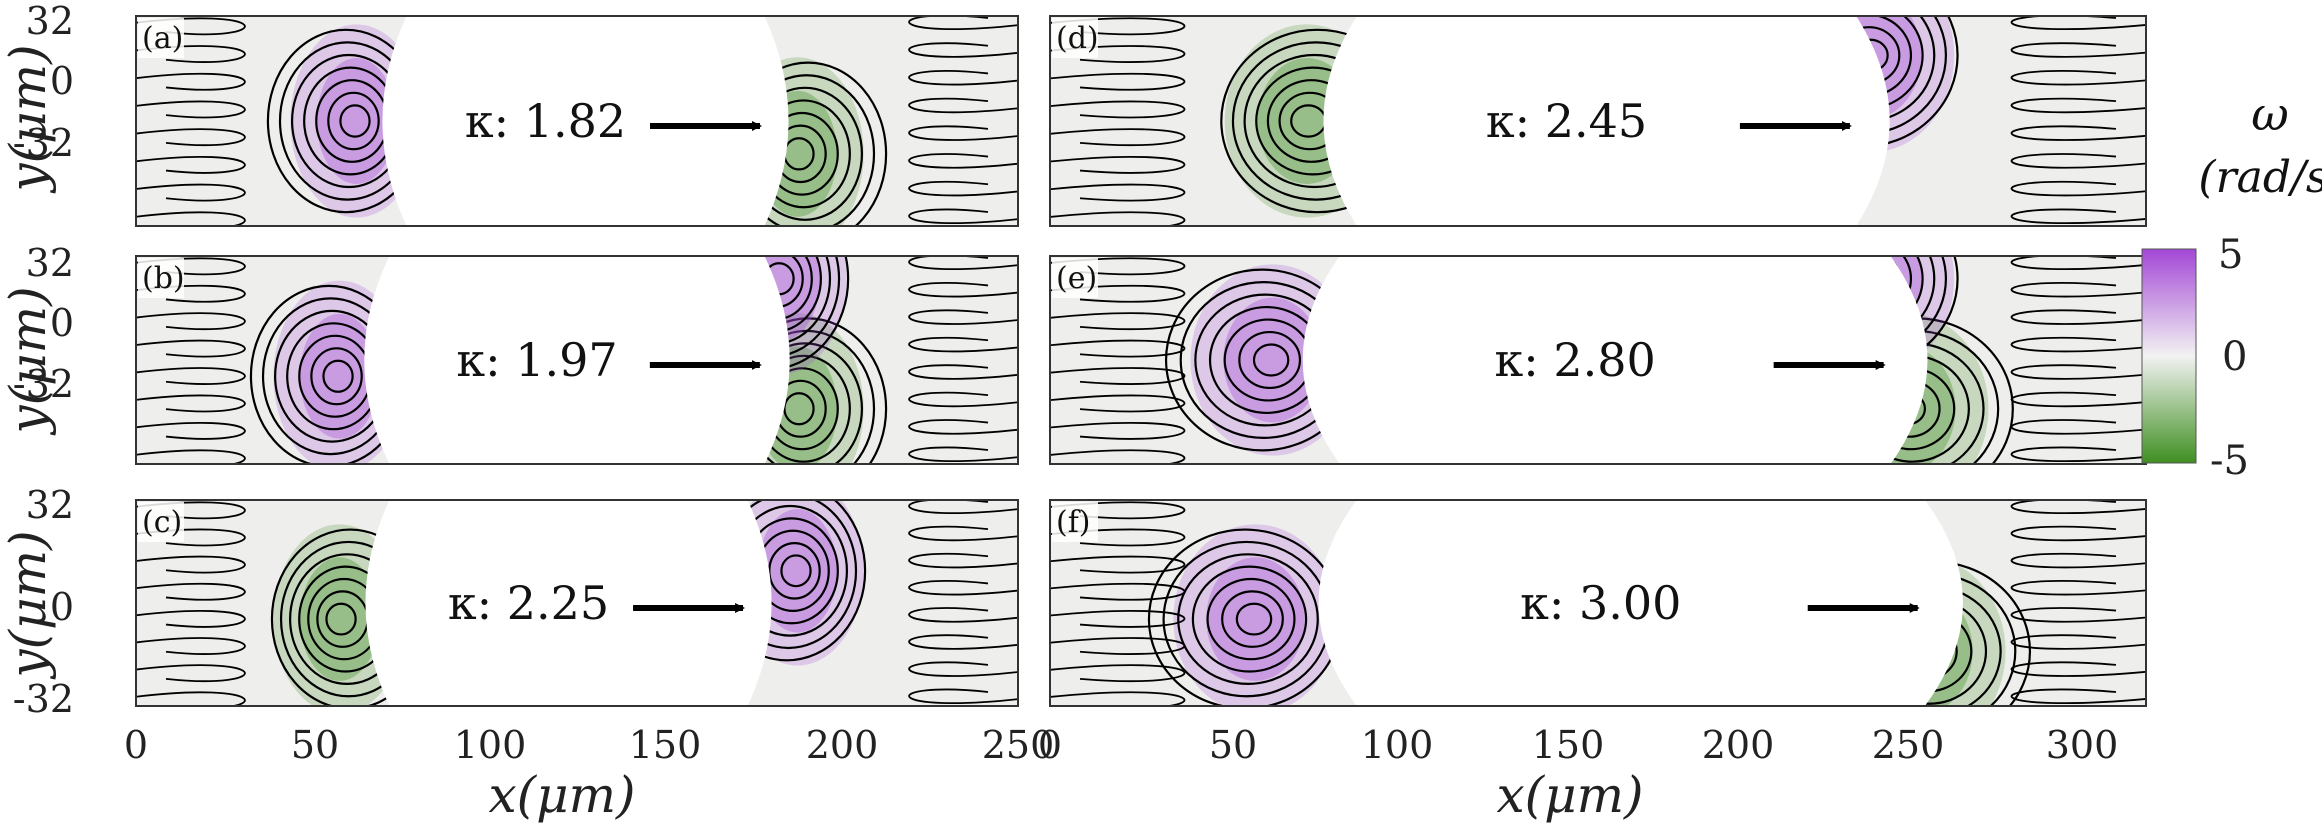 The width and height of the screenshot is (2322, 831). I want to click on panel-f: (f) κ: 3.00, so click(1598, 603).